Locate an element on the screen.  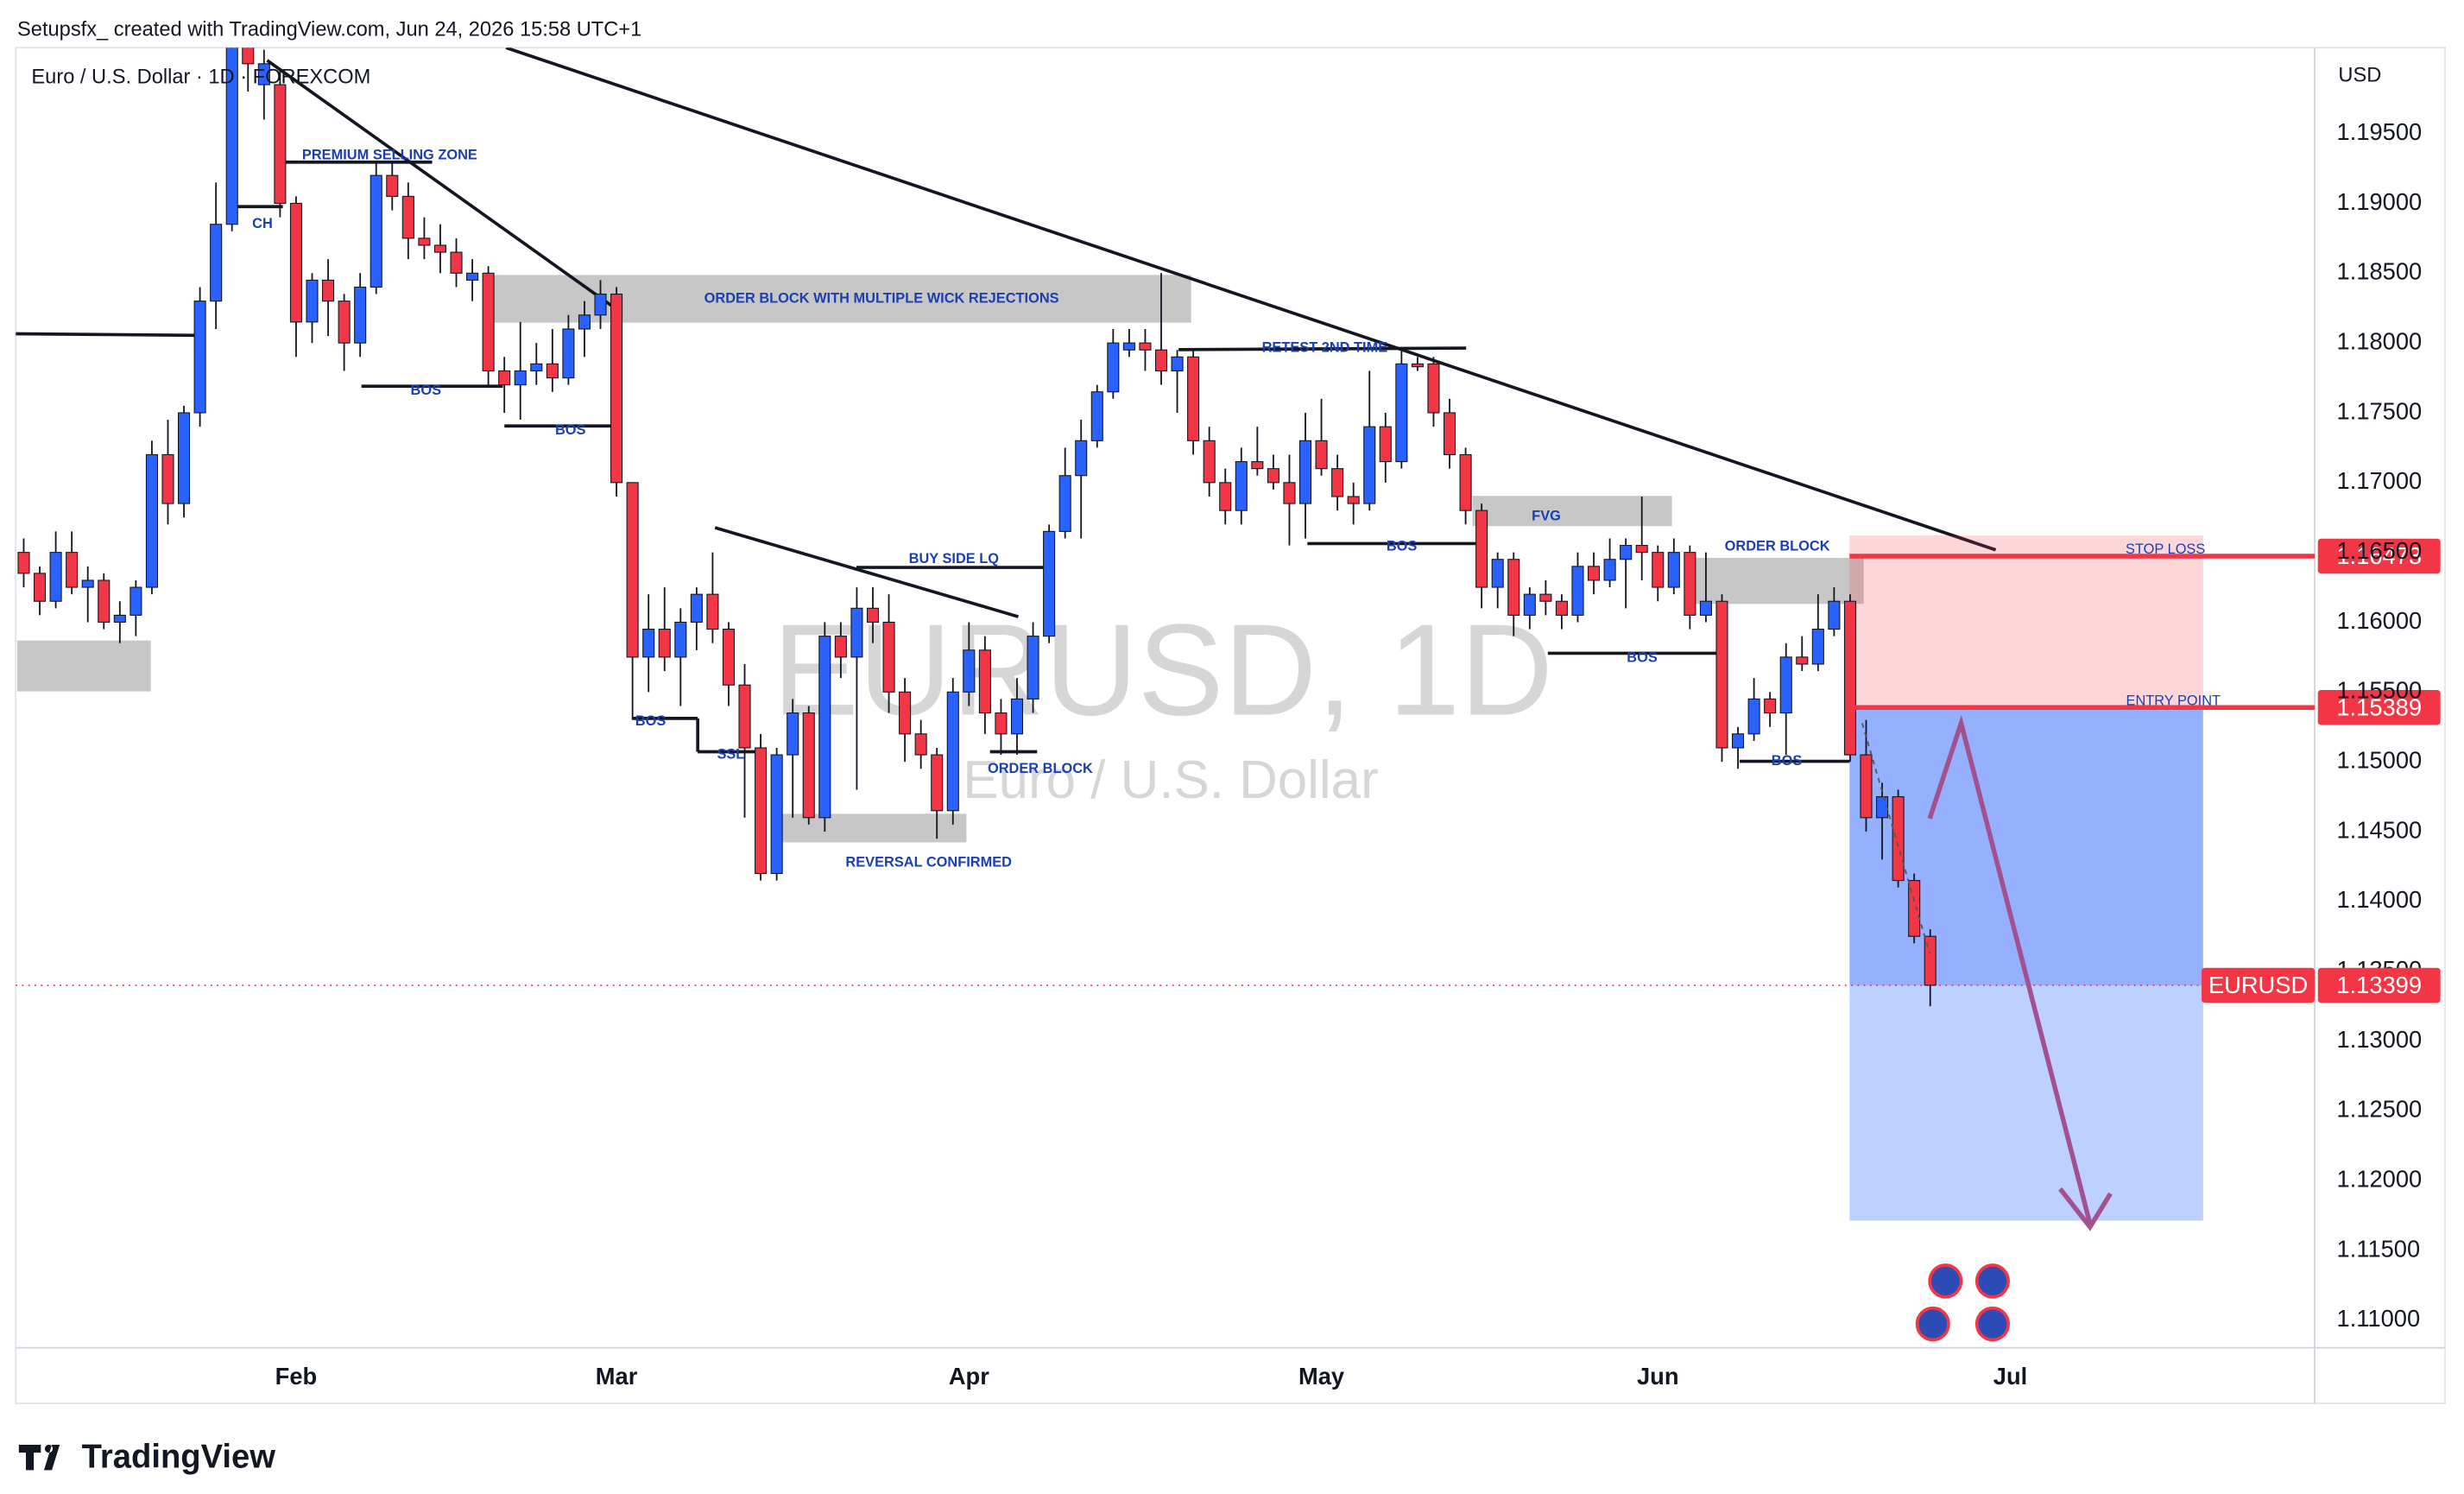
y-tick-label: 1.18000 is located at coordinates (2380, 340).